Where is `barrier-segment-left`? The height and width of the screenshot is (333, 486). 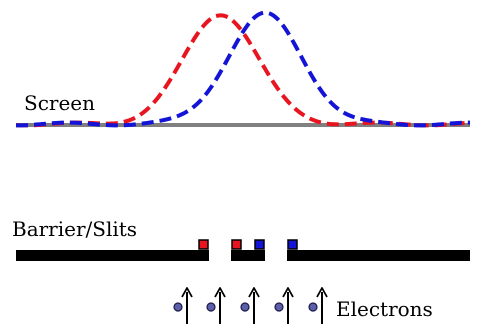
barrier-segment-left is located at coordinates (112, 255).